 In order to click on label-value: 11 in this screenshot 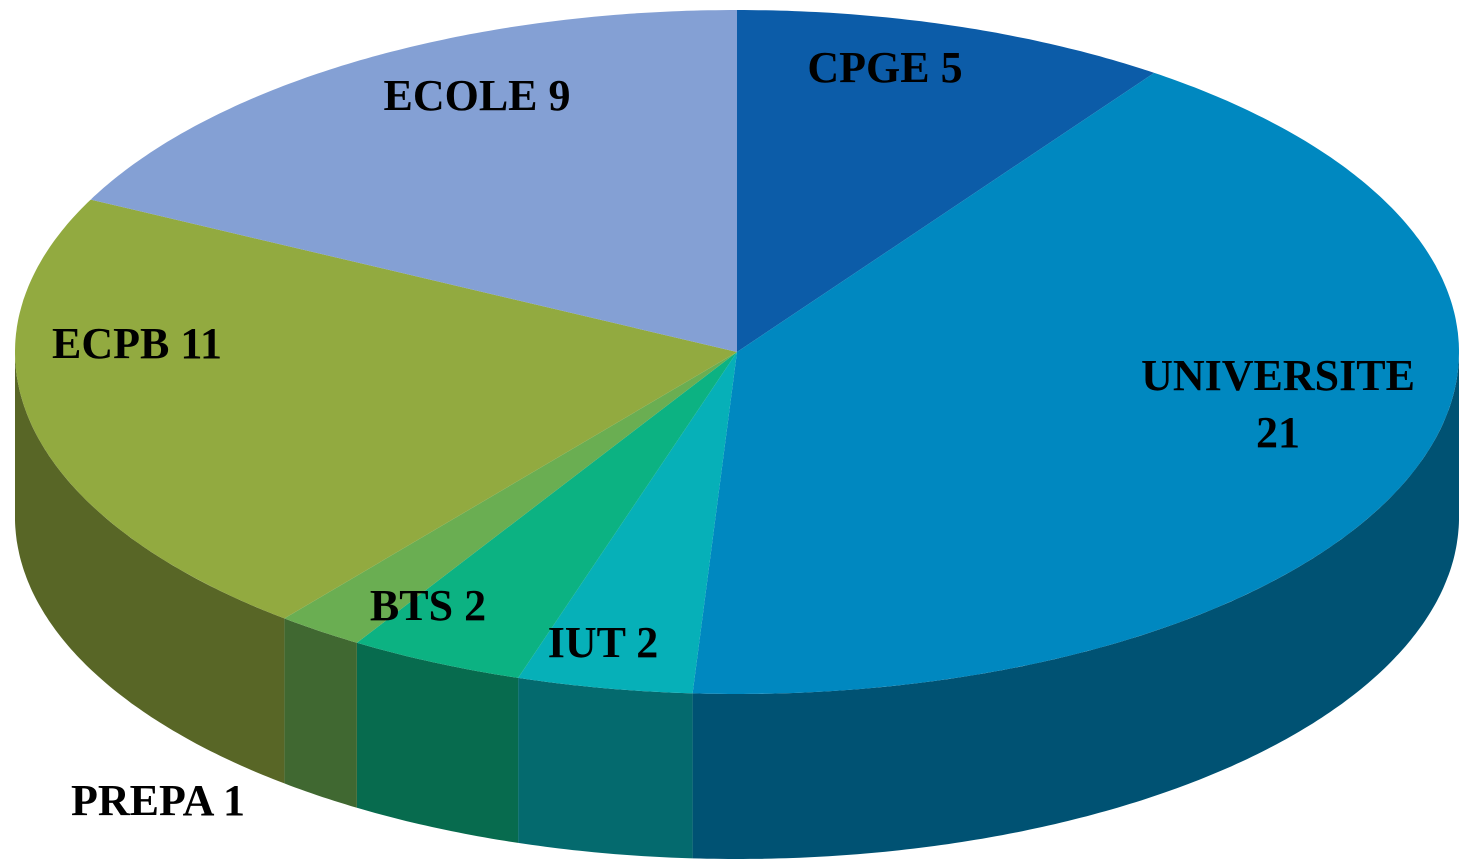, I will do `click(201, 343)`.